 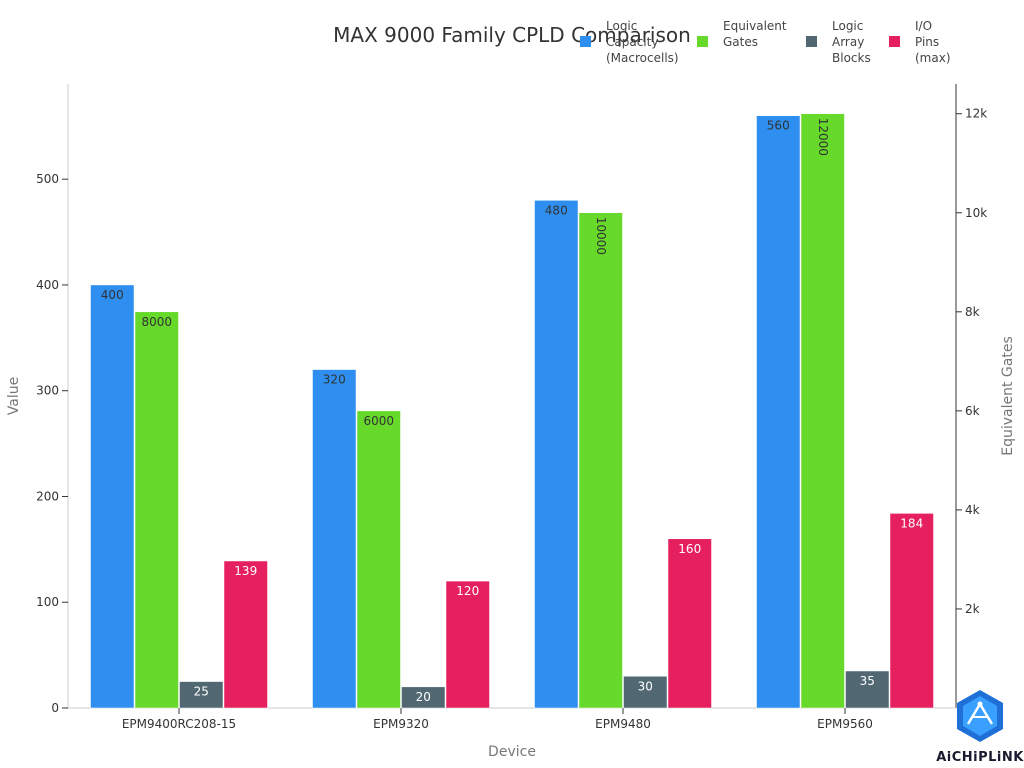 What do you see at coordinates (976, 114) in the screenshot?
I see `y2-tick-label: 12k` at bounding box center [976, 114].